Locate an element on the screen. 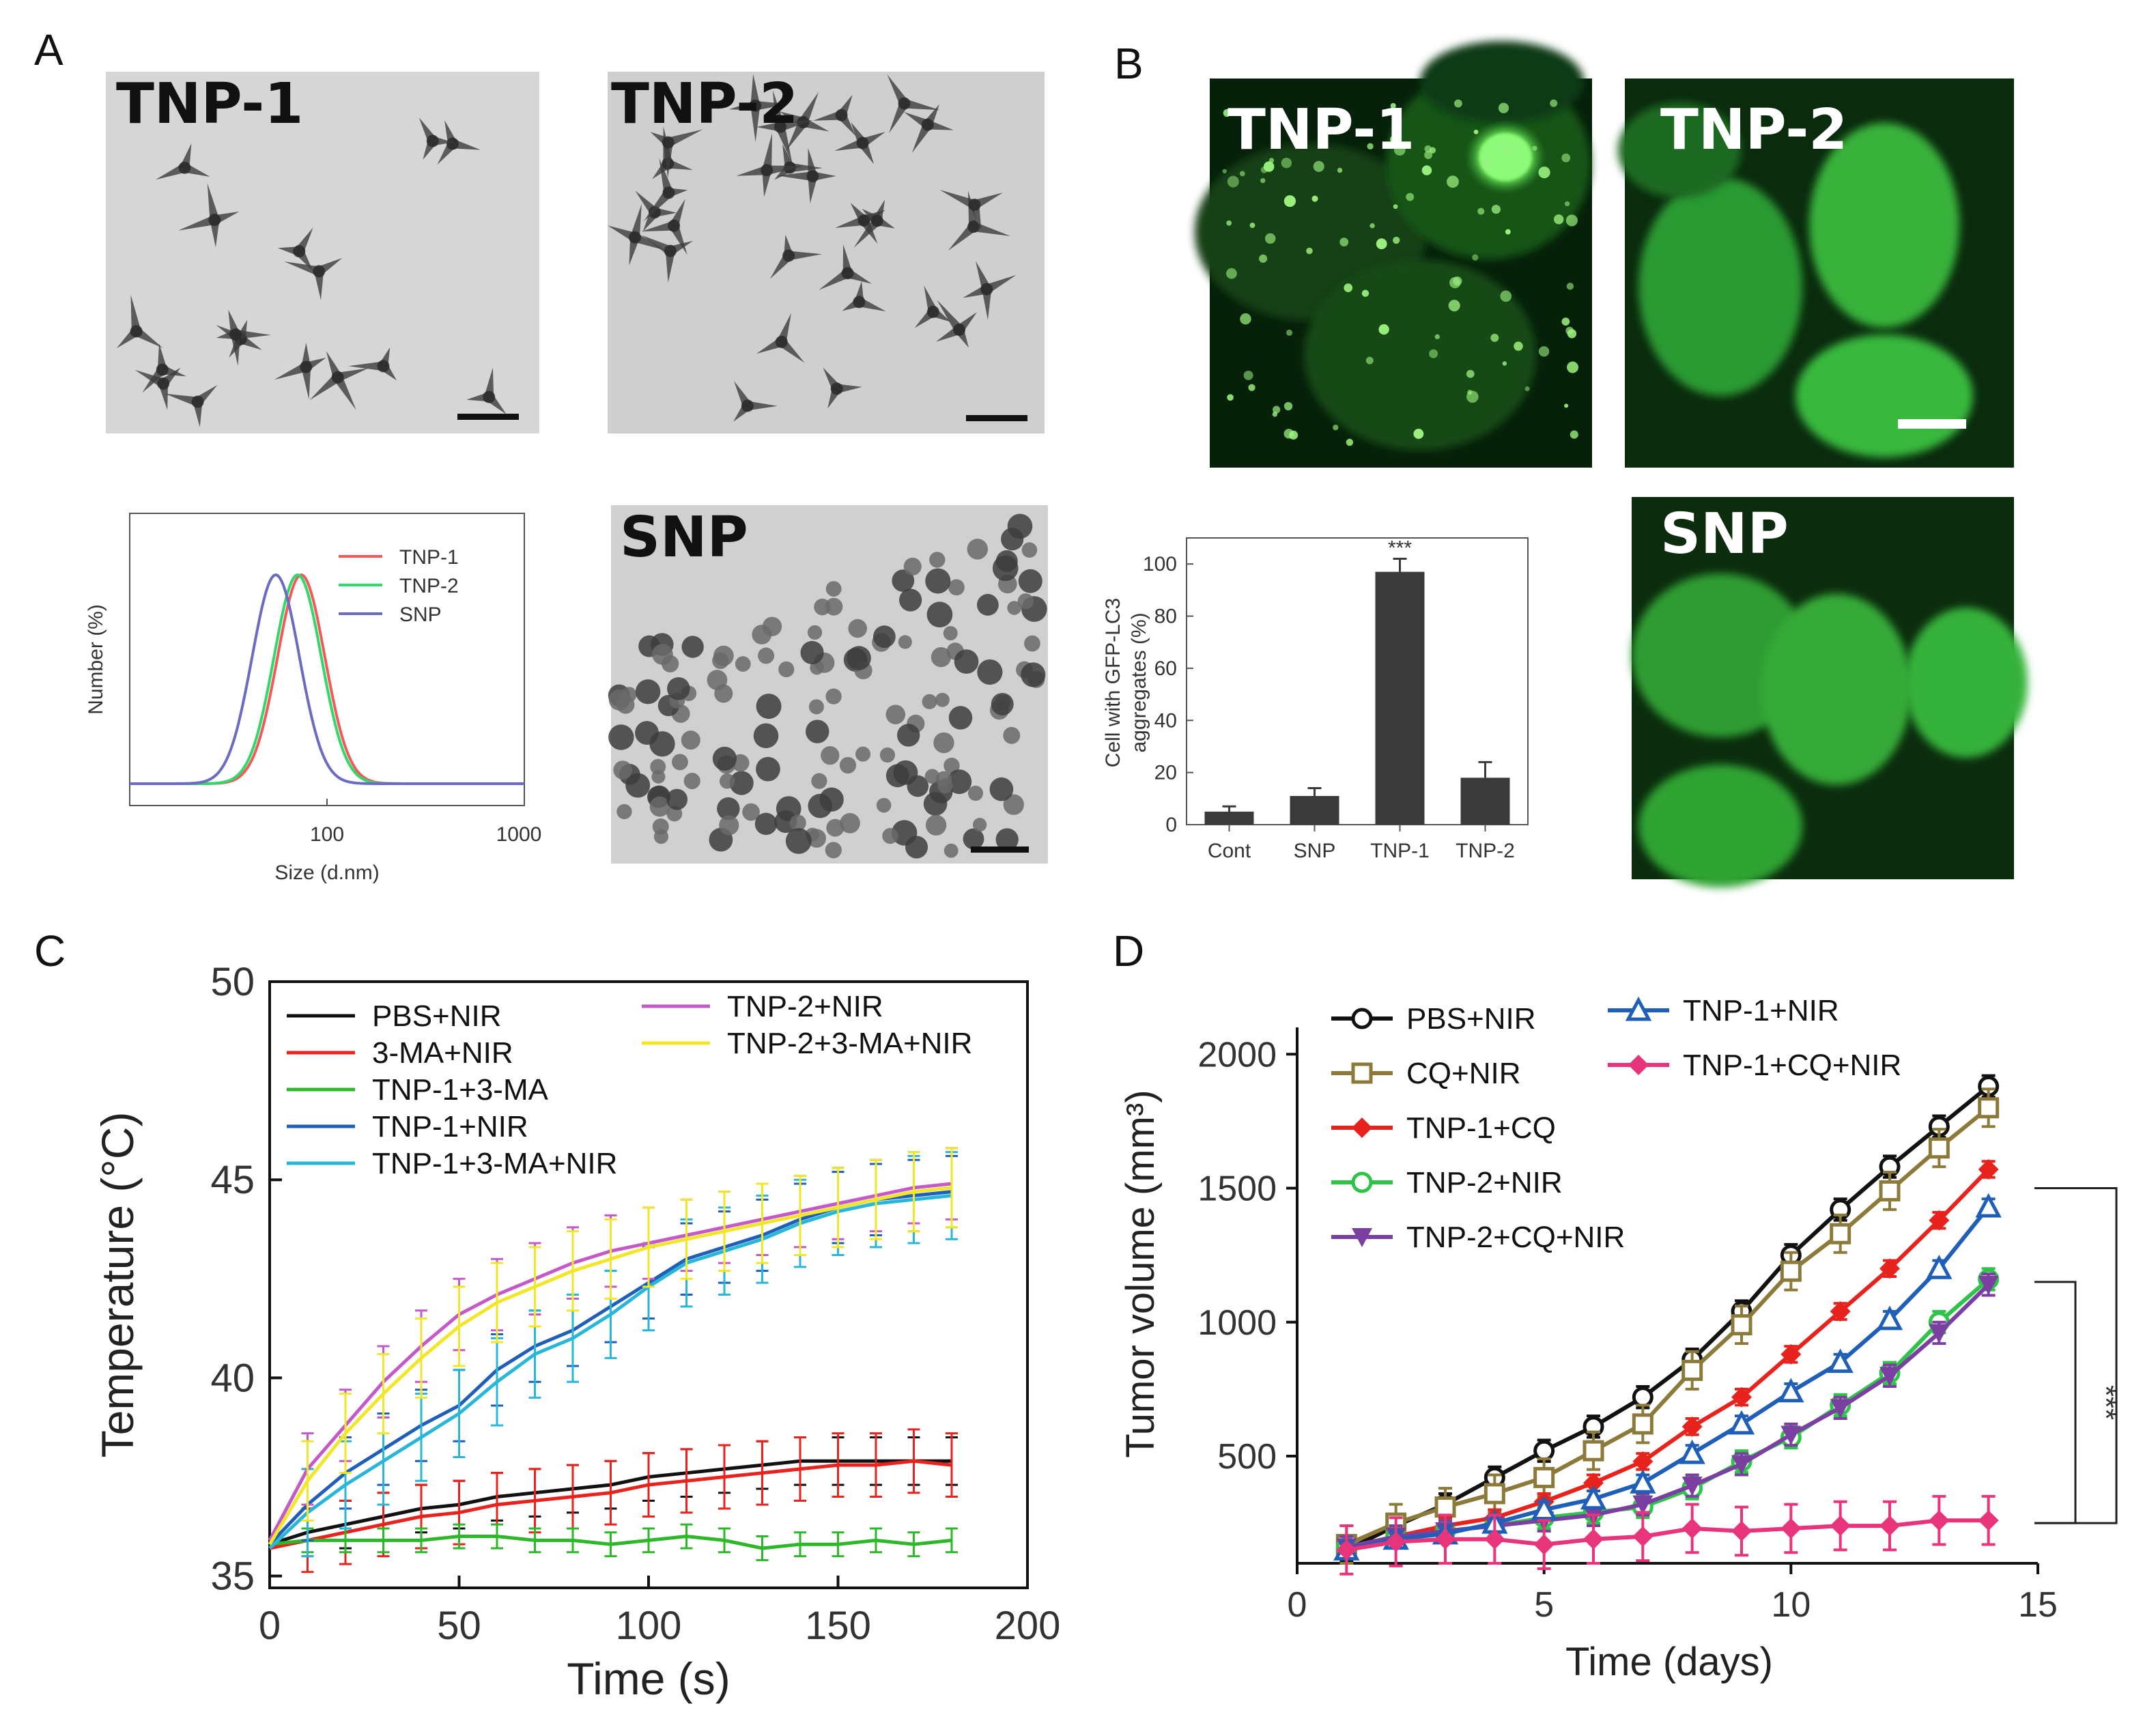 This screenshot has width=2143, height=1736. dls-xtick-label: 100 is located at coordinates (327, 835).